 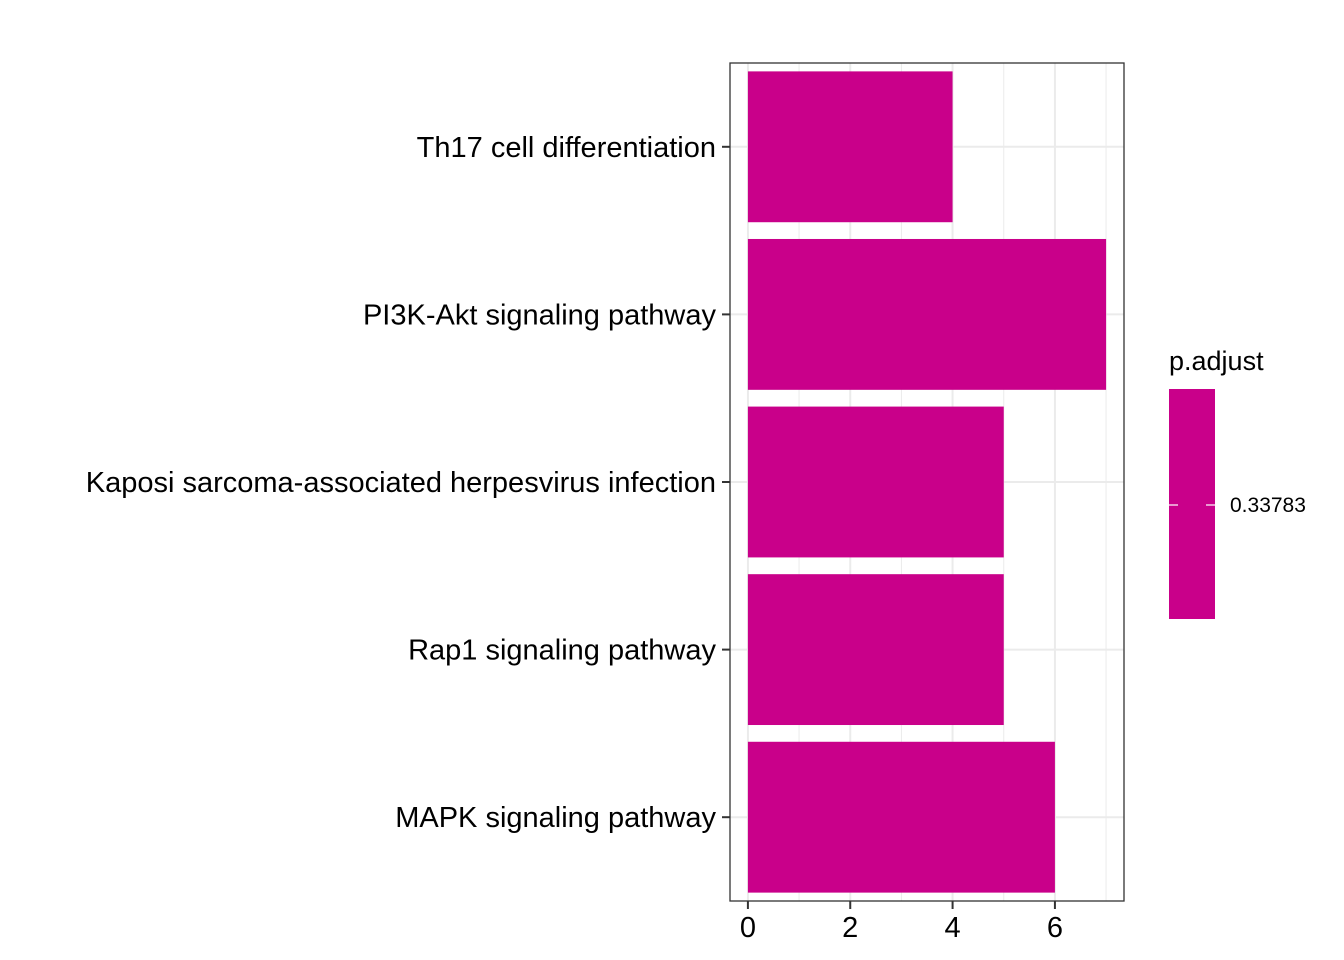 I want to click on y-tick-label: Rap1 signaling pathway, so click(x=562, y=651).